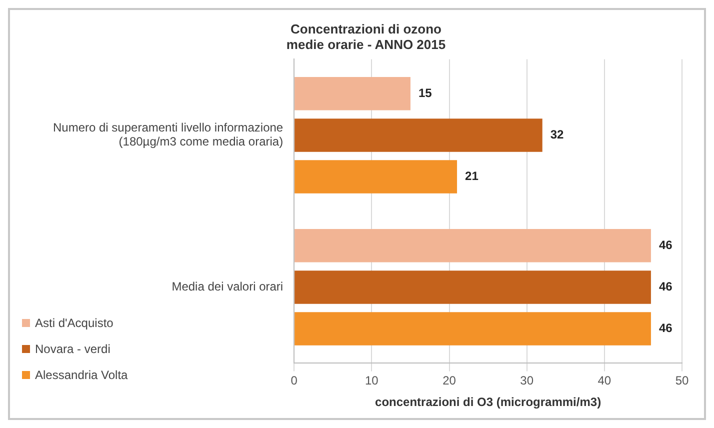 The width and height of the screenshot is (714, 428). I want to click on x-tick-label: 30, so click(527, 381).